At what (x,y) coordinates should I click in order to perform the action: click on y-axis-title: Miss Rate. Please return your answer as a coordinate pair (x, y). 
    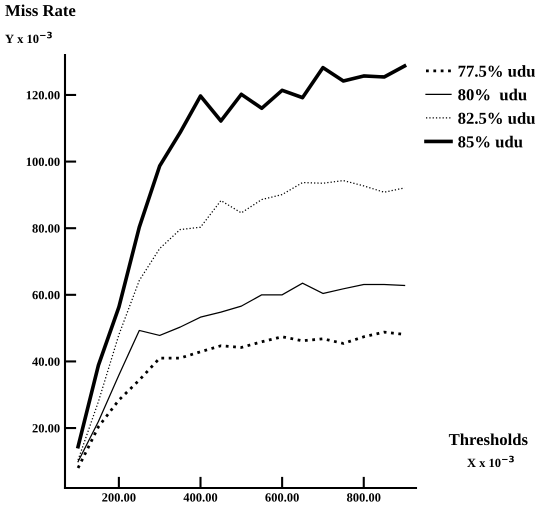
    Looking at the image, I should click on (40, 10).